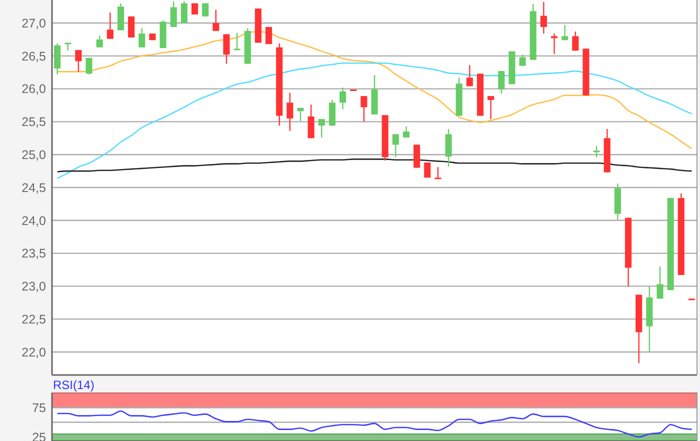  I want to click on y-tick-label: 22,5, so click(34, 319).